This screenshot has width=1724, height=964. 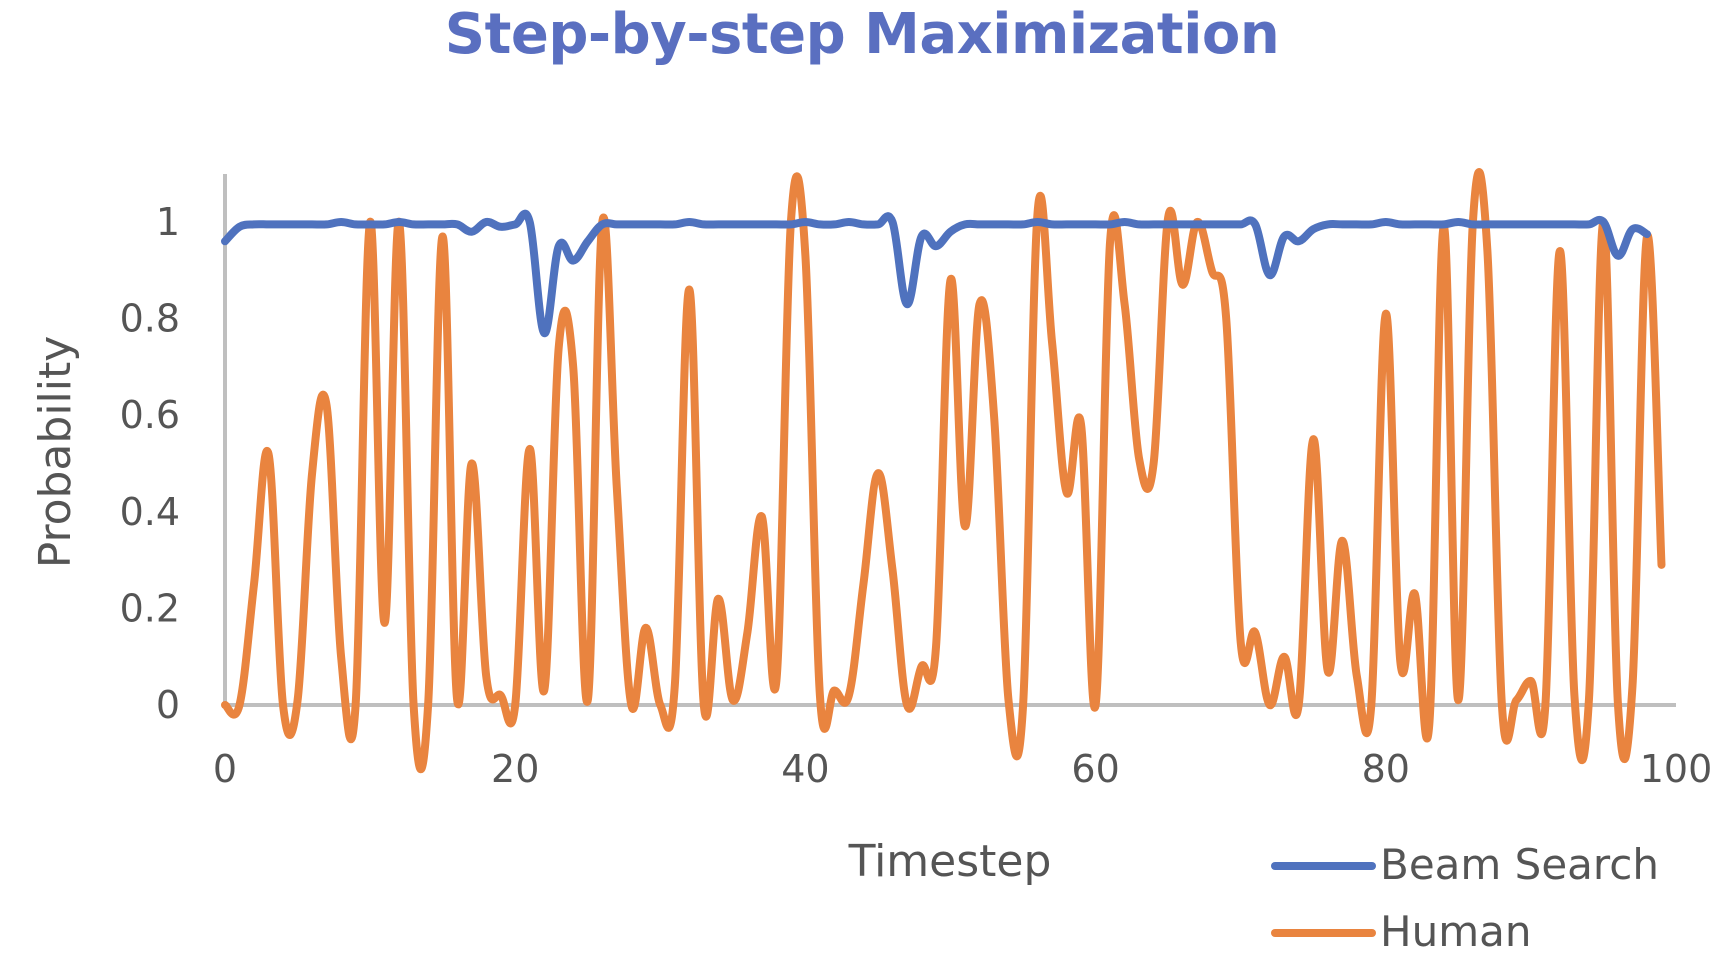 I want to click on x-tick-label: 60, so click(x=1095, y=769).